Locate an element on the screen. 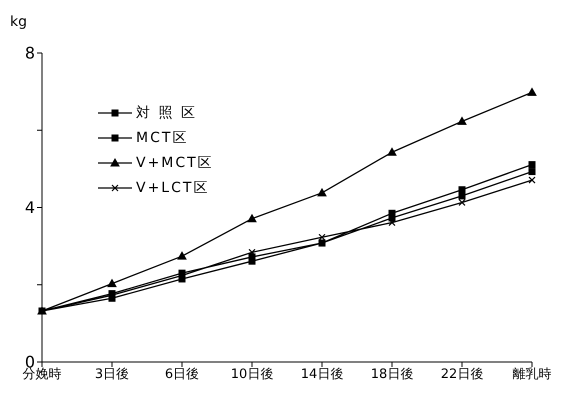 Image resolution: width=566 pixels, height=400 pixels. y-tick-label: 8 is located at coordinates (29, 53).